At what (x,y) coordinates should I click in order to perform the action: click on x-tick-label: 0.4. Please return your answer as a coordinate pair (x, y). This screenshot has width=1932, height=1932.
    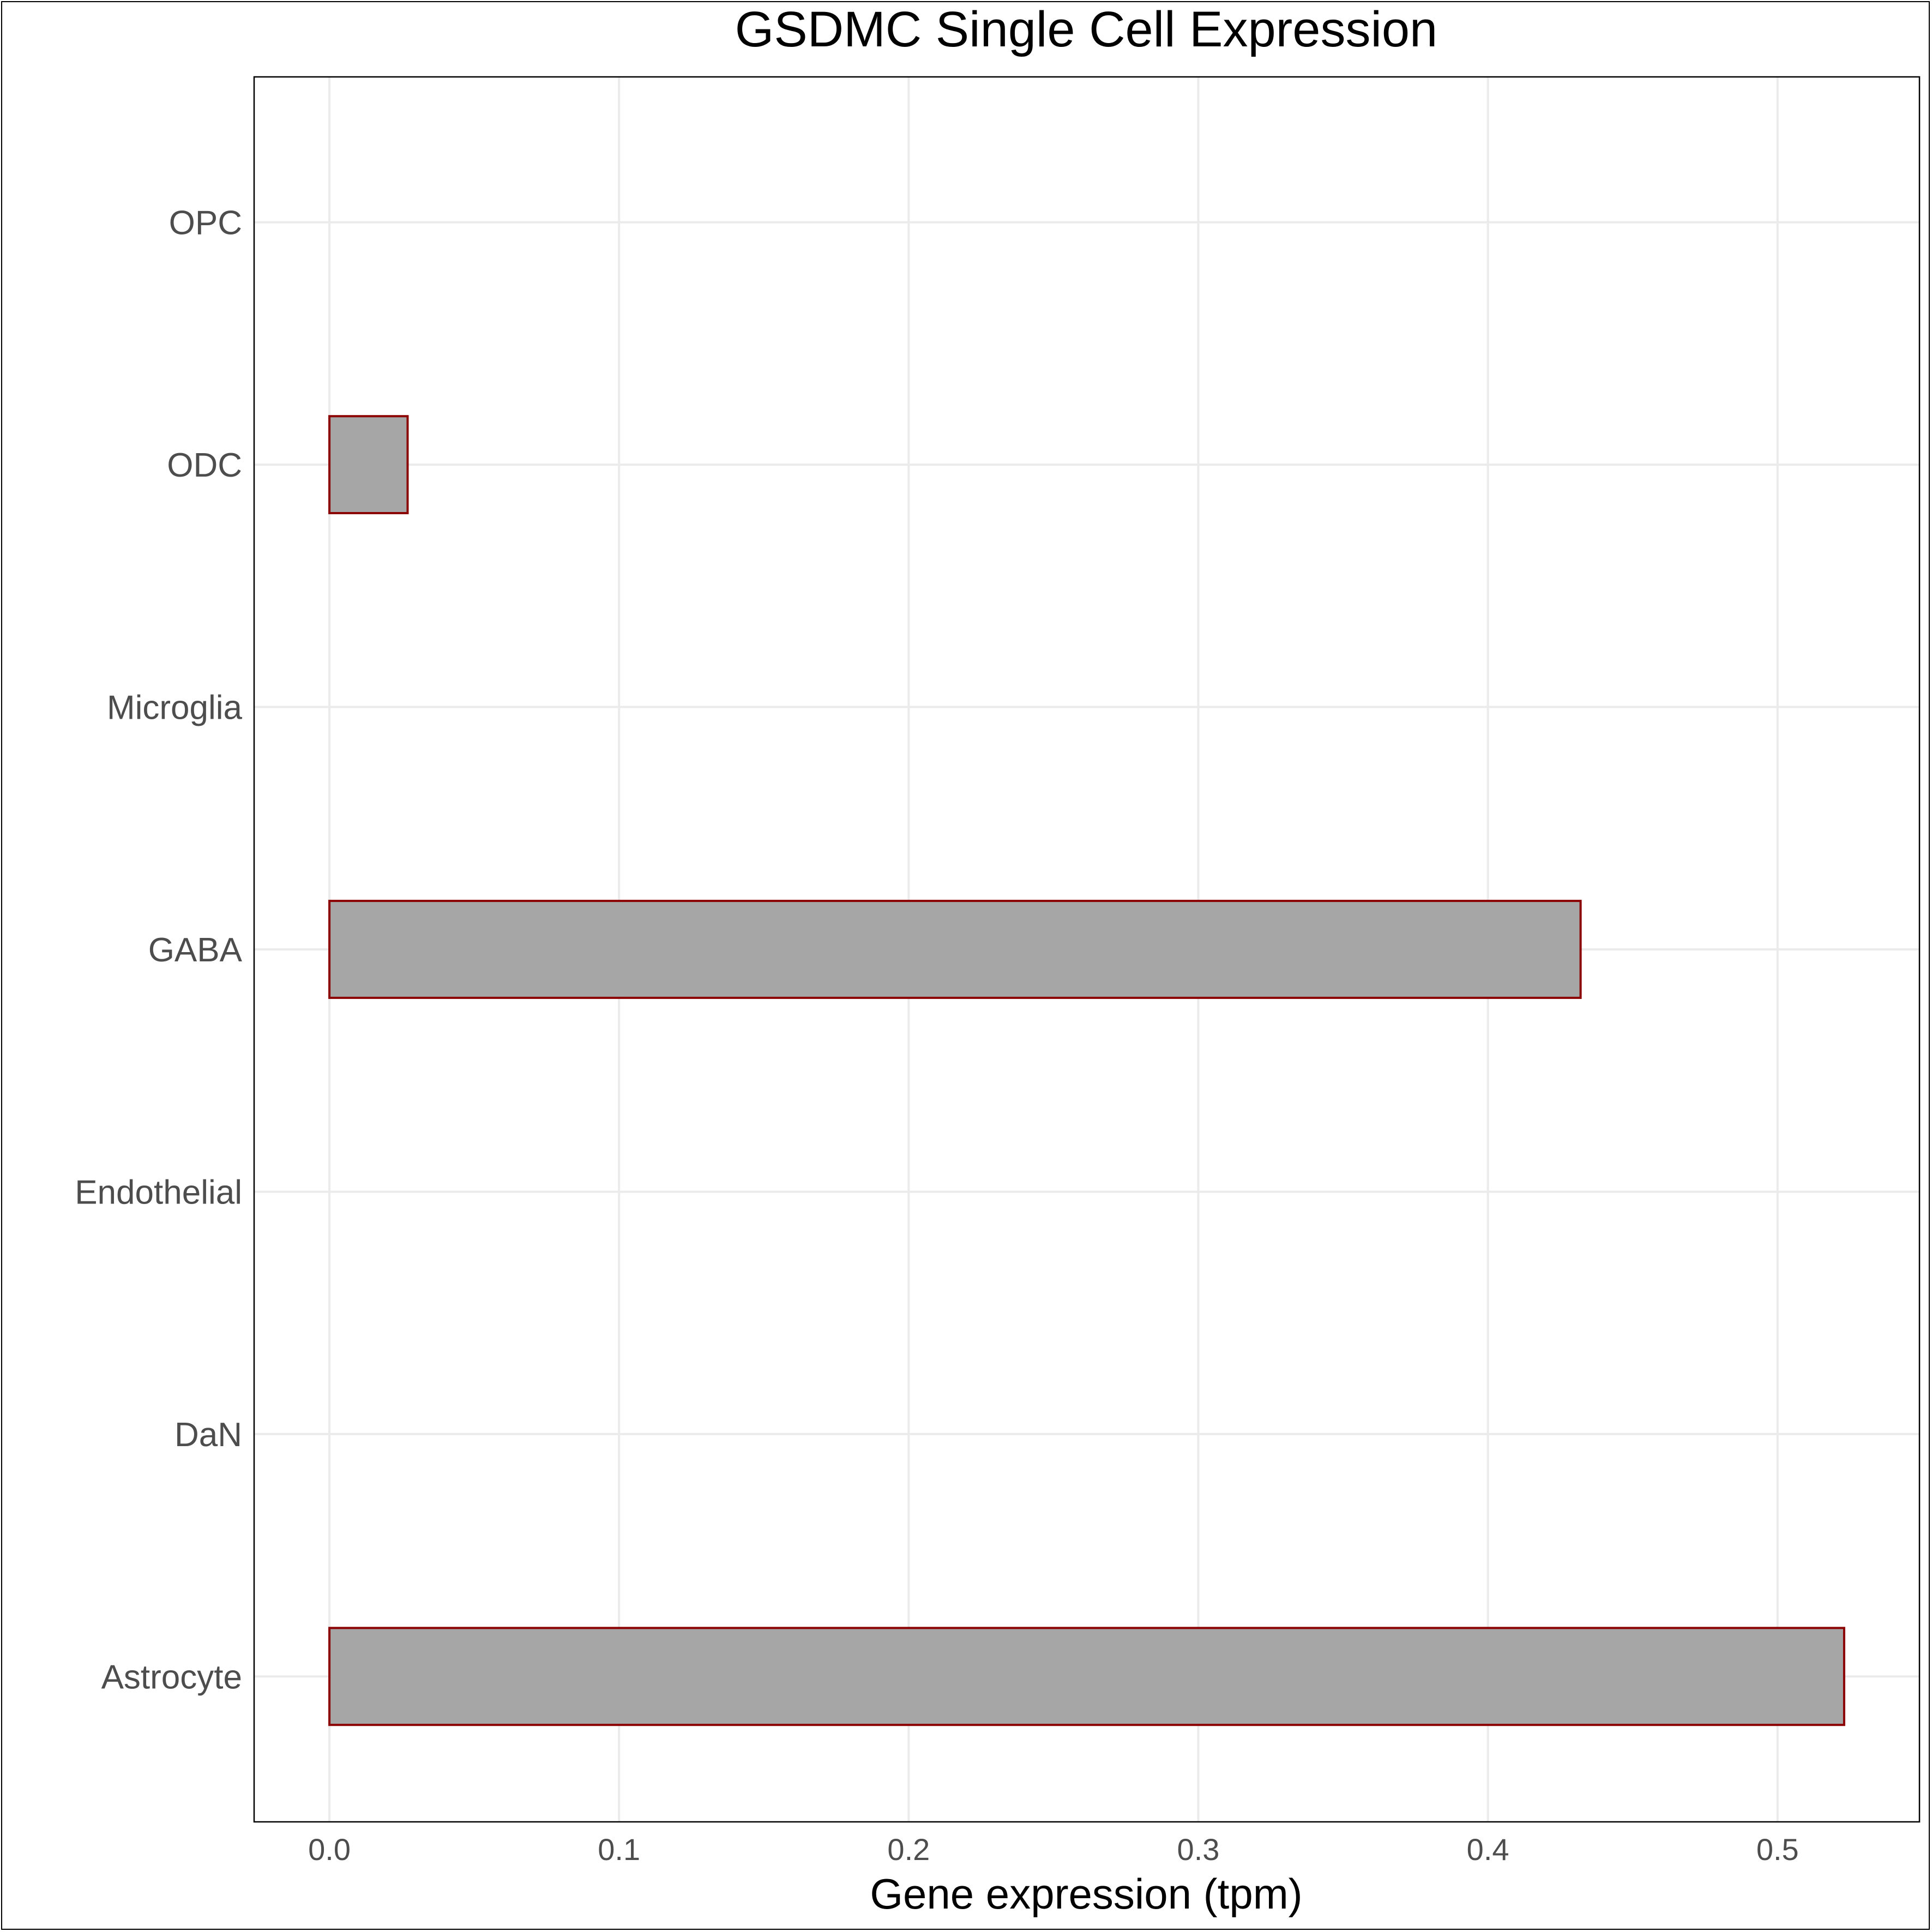
    Looking at the image, I should click on (1488, 1849).